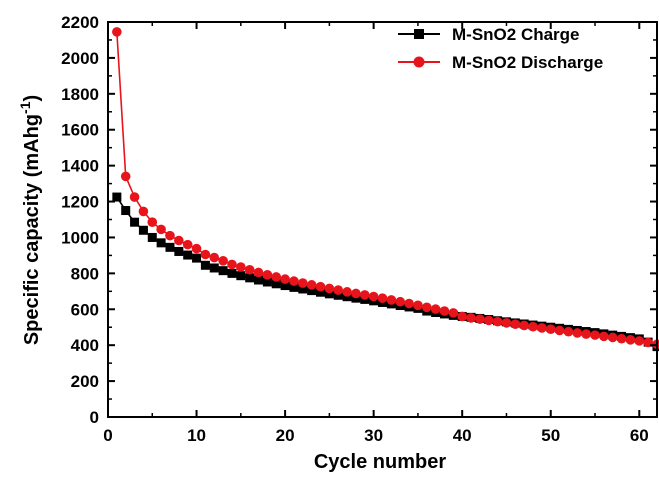 The image size is (659, 480). Describe the element at coordinates (32, 98) in the screenshot. I see `y-axis-label-suffix: )` at that location.